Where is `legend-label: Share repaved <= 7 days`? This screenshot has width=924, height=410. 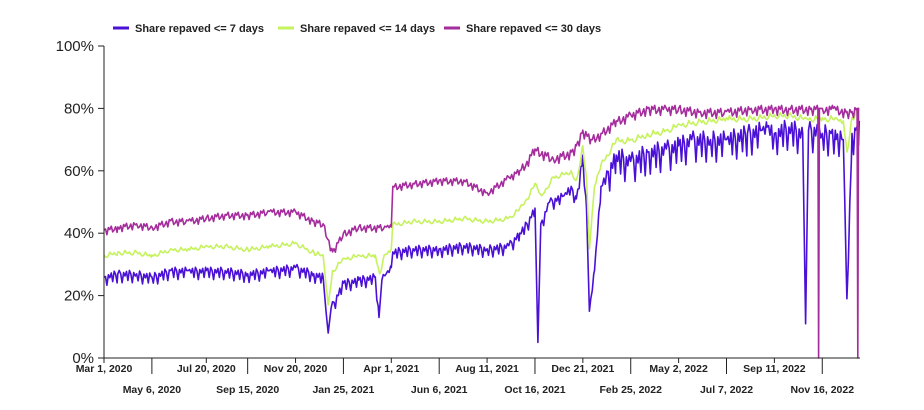 legend-label: Share repaved <= 7 days is located at coordinates (199, 29).